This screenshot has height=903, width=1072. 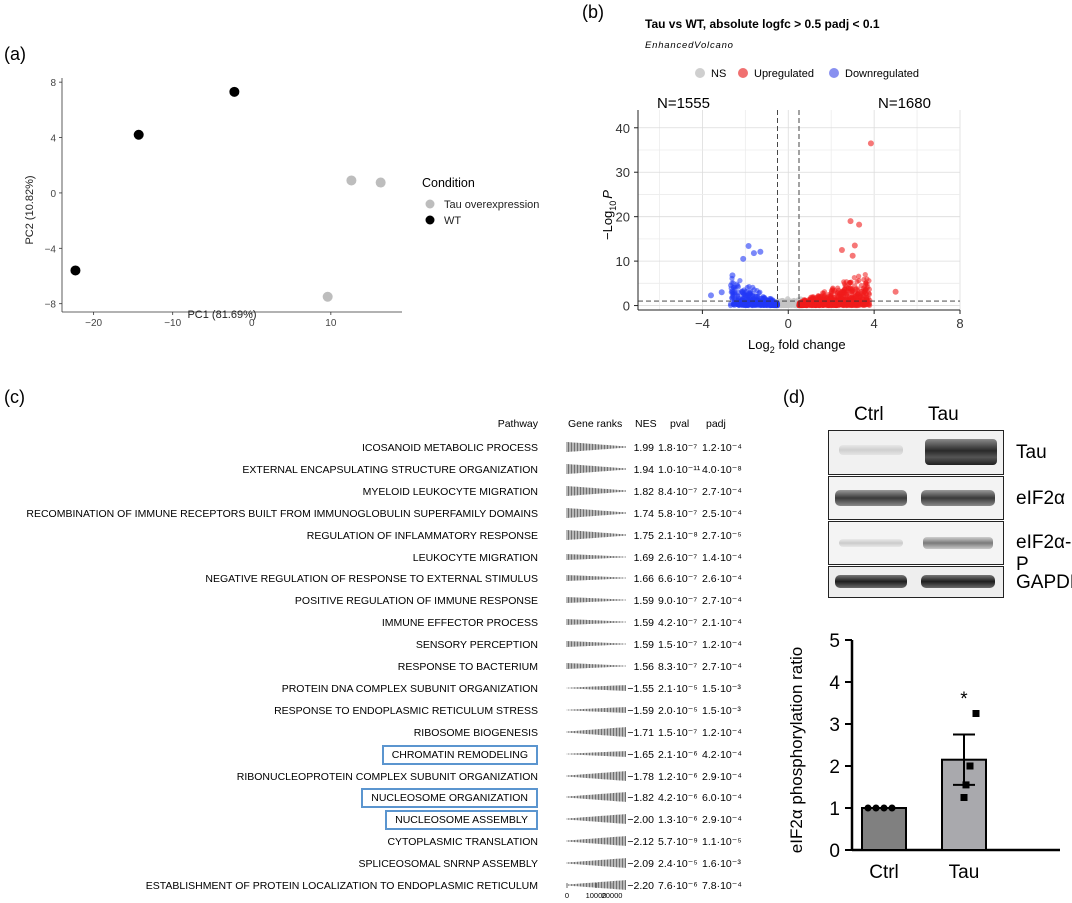 What do you see at coordinates (722, 776) in the screenshot?
I see `gsea-padj: 2.9·10⁻⁴` at bounding box center [722, 776].